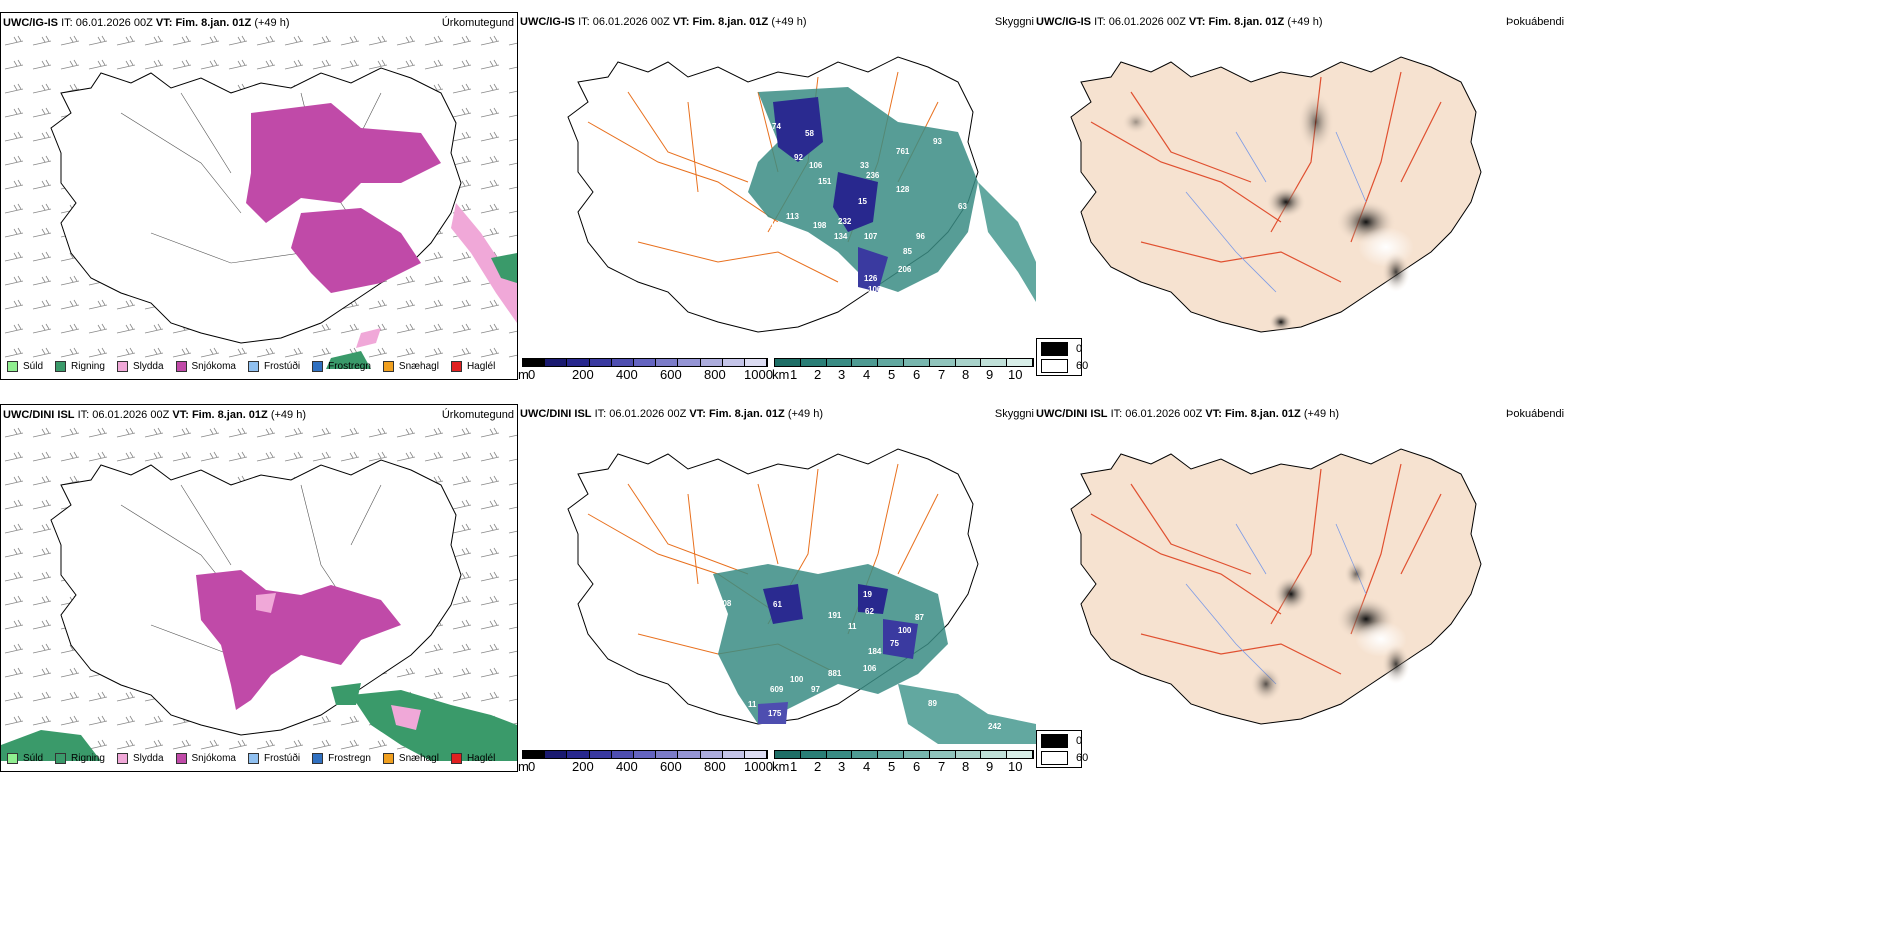 This screenshot has width=1900, height=950. What do you see at coordinates (903, 189) in the screenshot?
I see `ceiling-label: 128` at bounding box center [903, 189].